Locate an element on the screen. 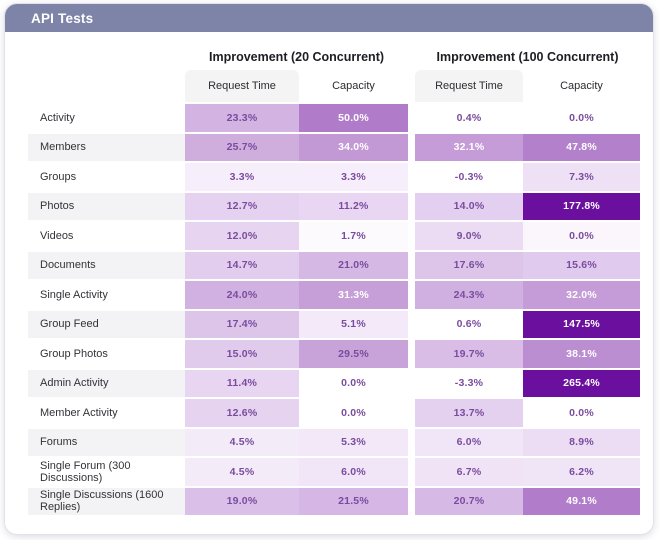 The image size is (660, 540). value-cell: 12.6% is located at coordinates (242, 413).